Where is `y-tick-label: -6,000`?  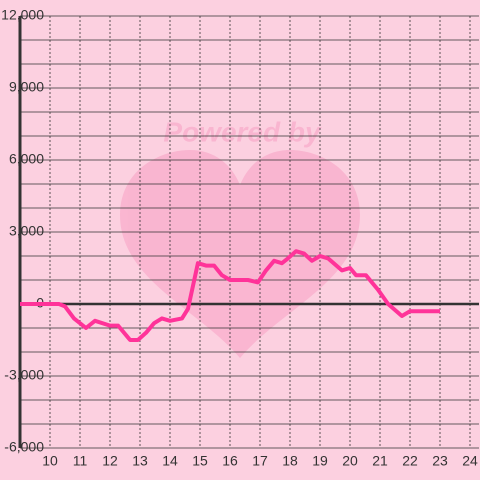
y-tick-label: -6,000 is located at coordinates (24, 447).